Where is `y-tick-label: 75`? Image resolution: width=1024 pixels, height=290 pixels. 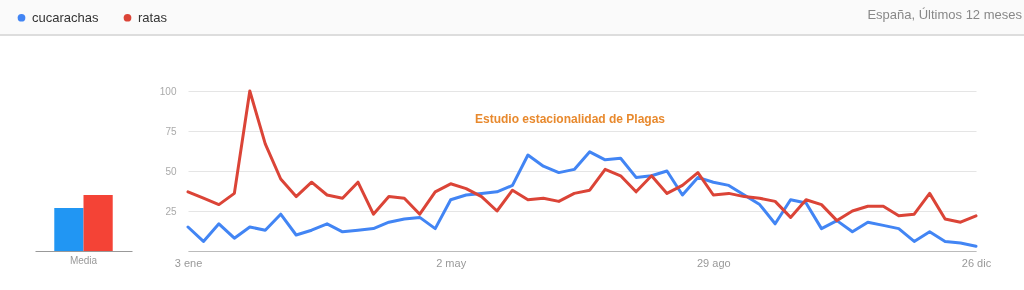 y-tick-label: 75 is located at coordinates (171, 131).